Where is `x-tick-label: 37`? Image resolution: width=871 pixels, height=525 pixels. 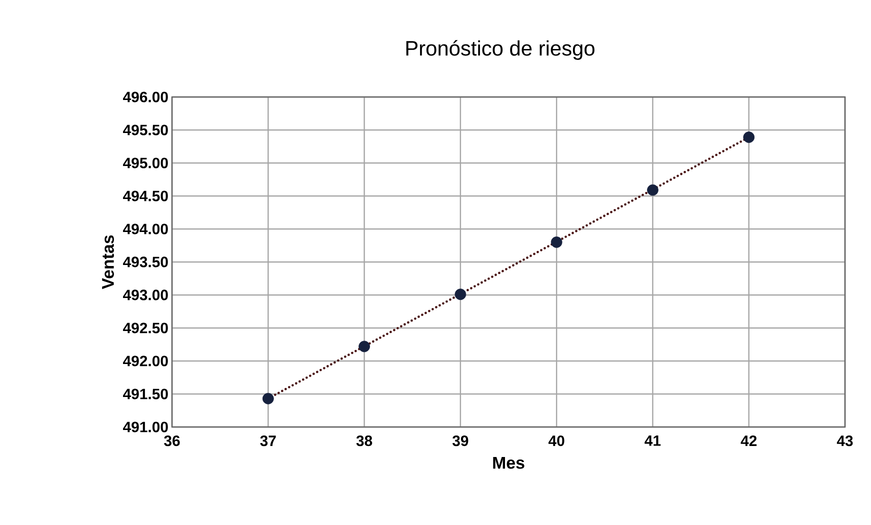
x-tick-label: 37 is located at coordinates (268, 441).